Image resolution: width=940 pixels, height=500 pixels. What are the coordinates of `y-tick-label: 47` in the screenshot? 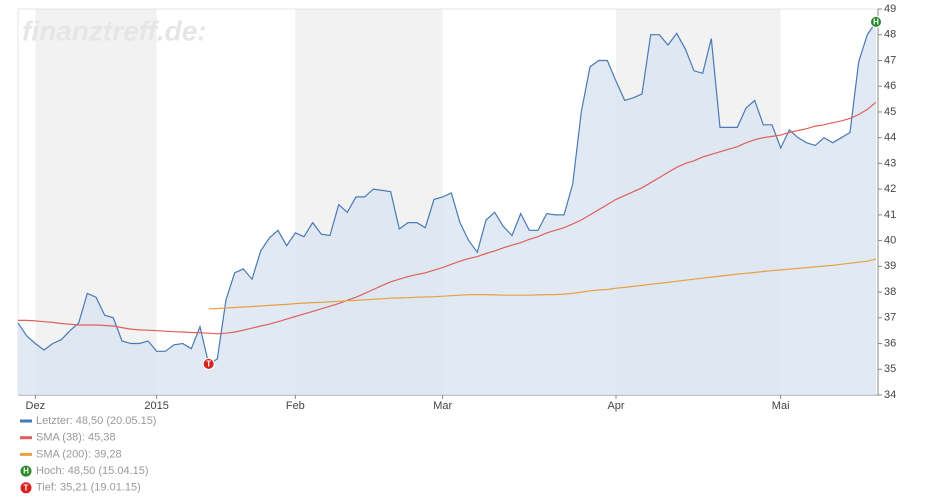 It's located at (890, 60).